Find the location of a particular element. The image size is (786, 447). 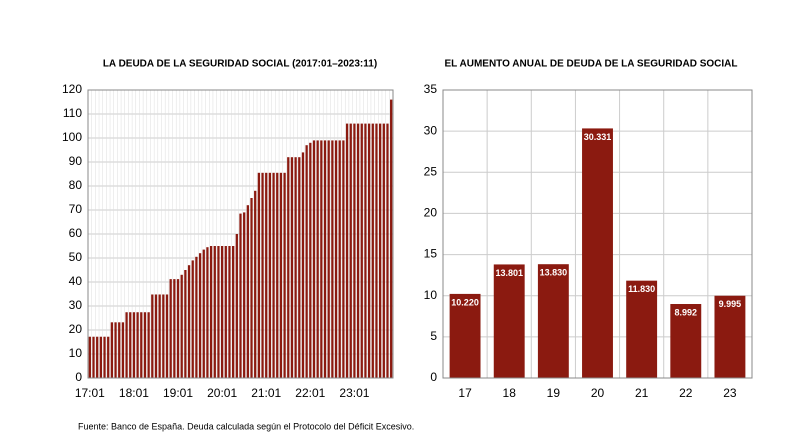

y-tick-label: 40 is located at coordinates (76, 281).